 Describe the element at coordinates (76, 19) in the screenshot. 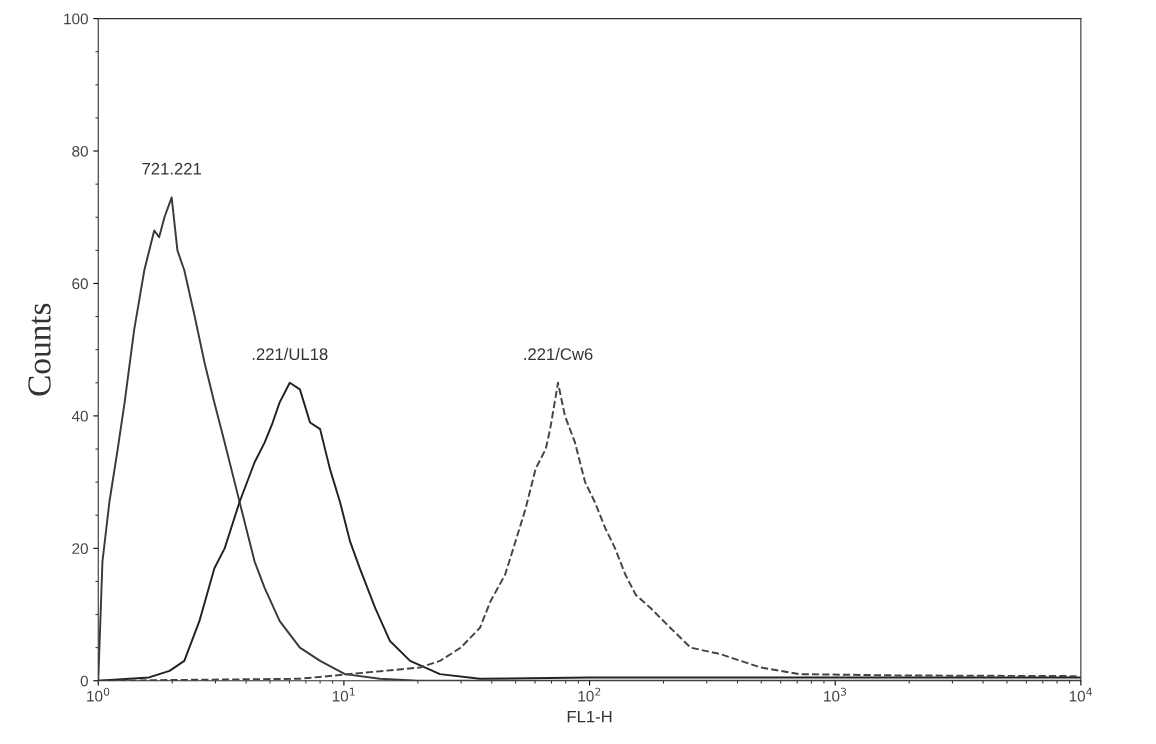

I see `y-tick-label: 100` at that location.